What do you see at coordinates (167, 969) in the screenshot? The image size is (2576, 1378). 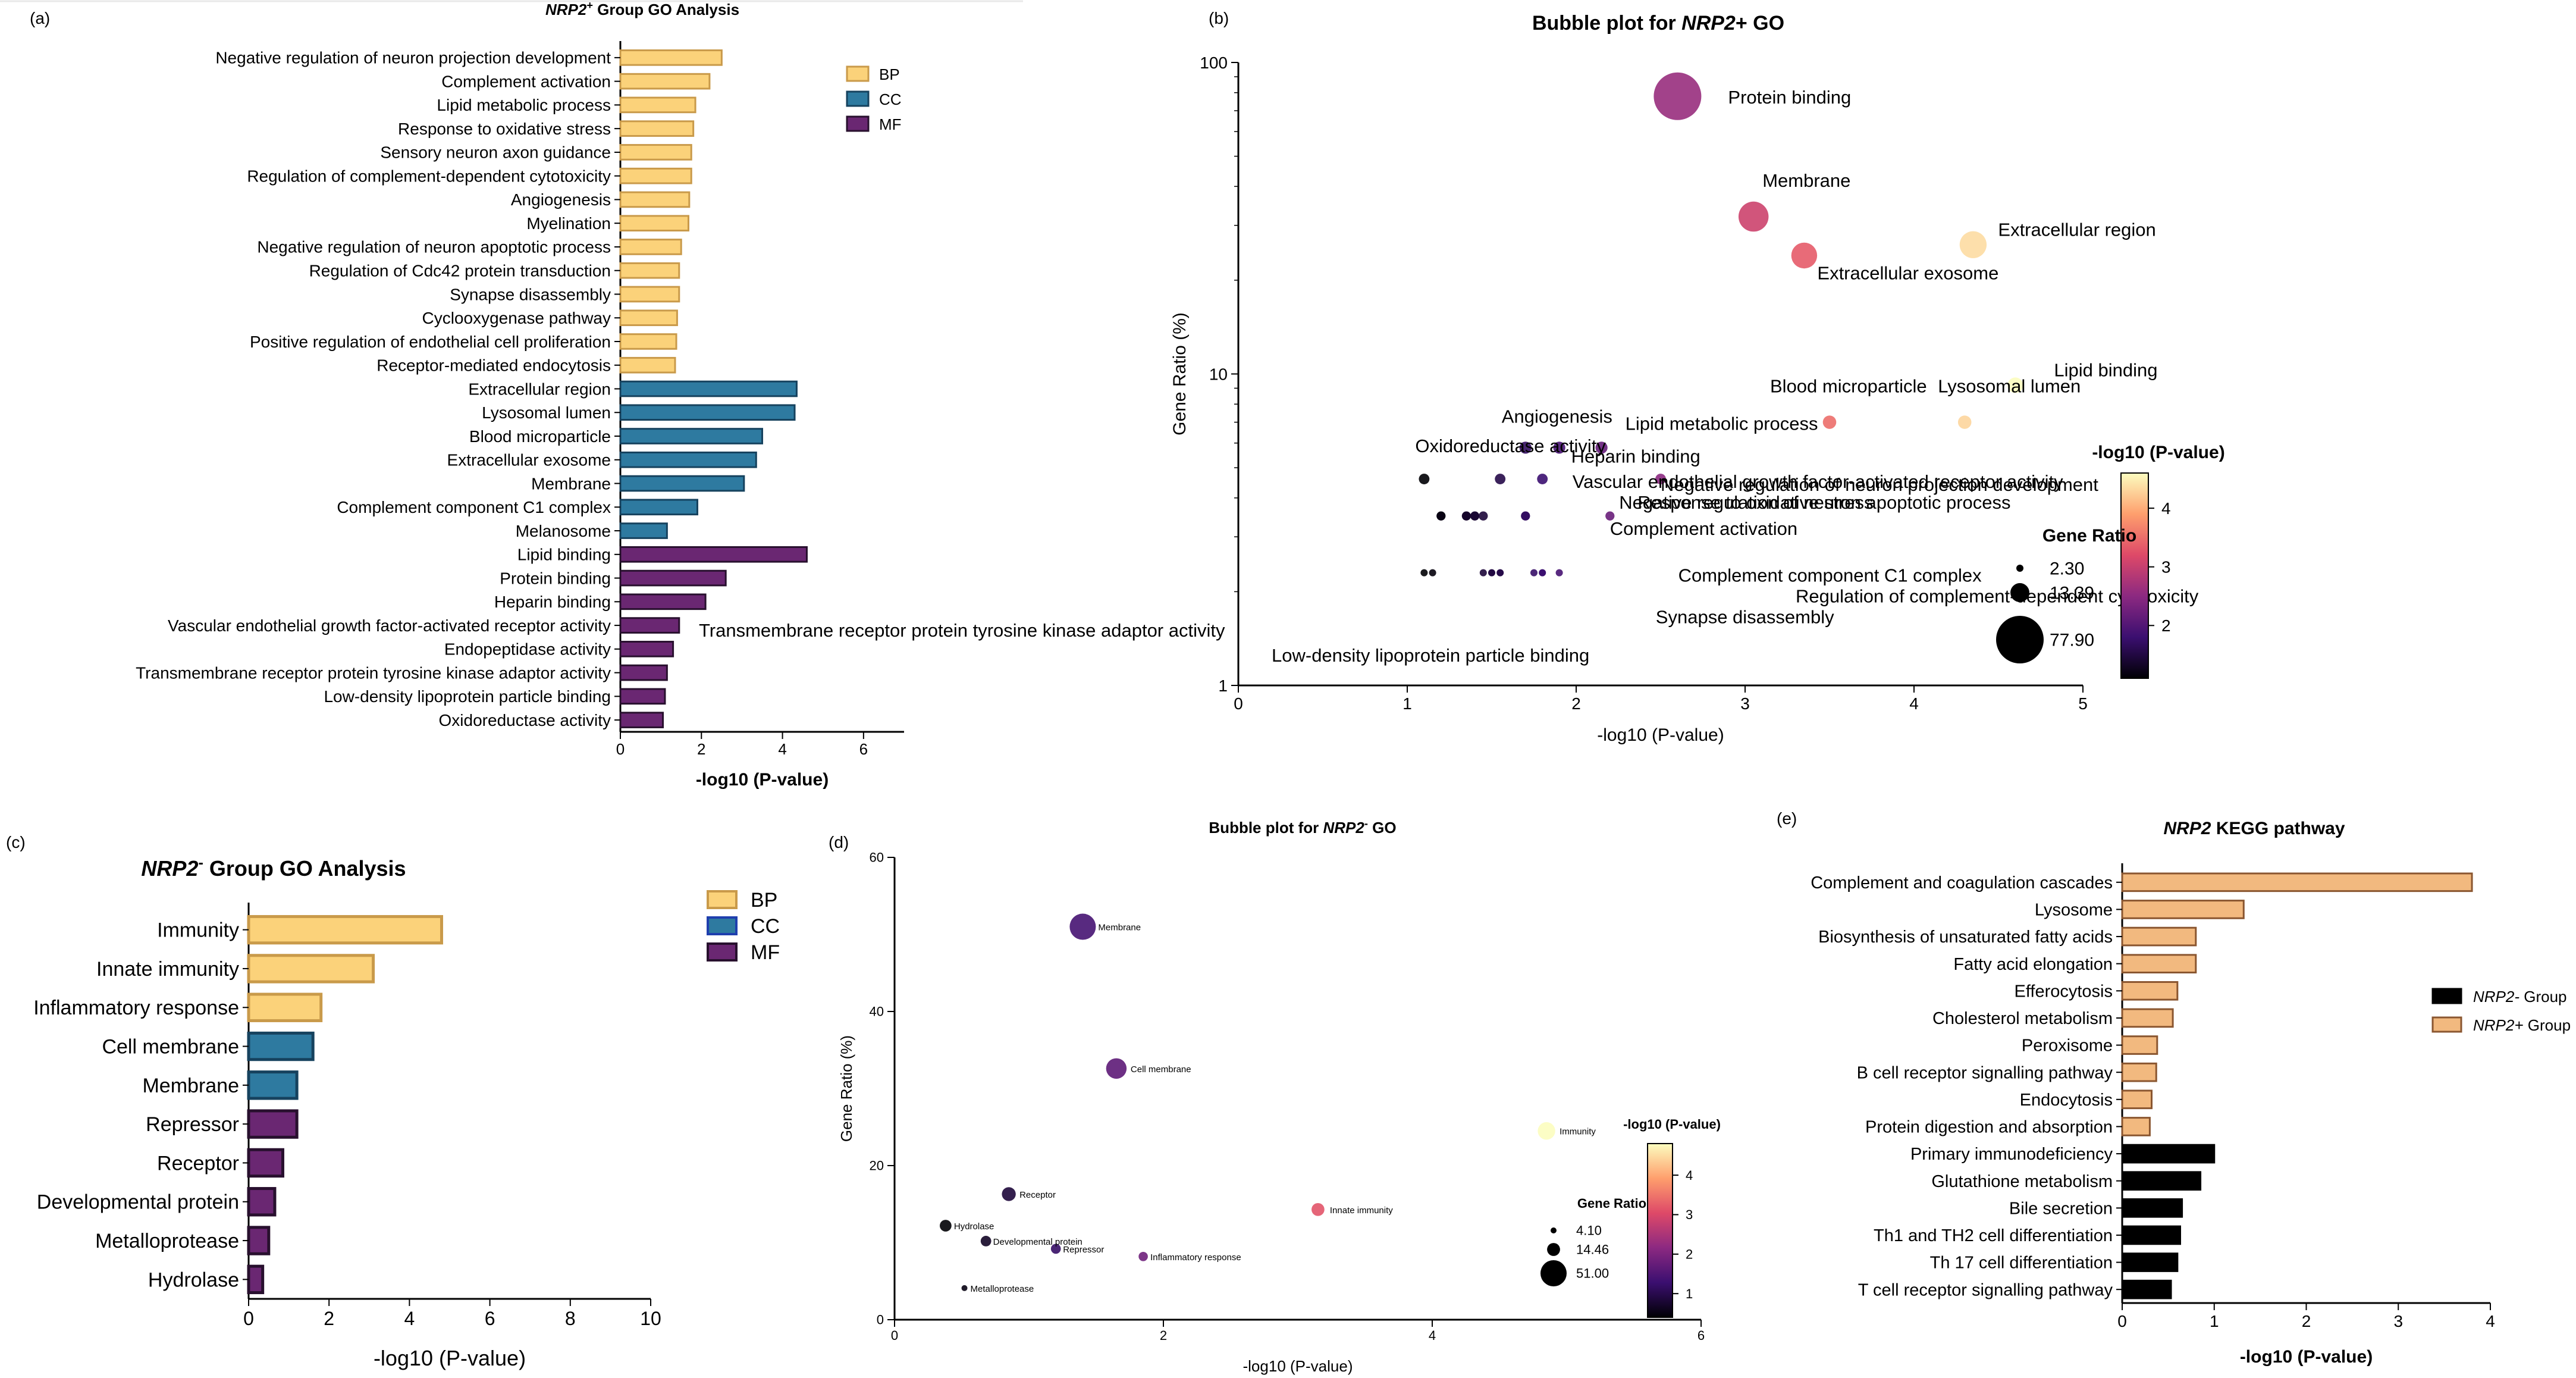 I see `category-label: Innate immunity` at bounding box center [167, 969].